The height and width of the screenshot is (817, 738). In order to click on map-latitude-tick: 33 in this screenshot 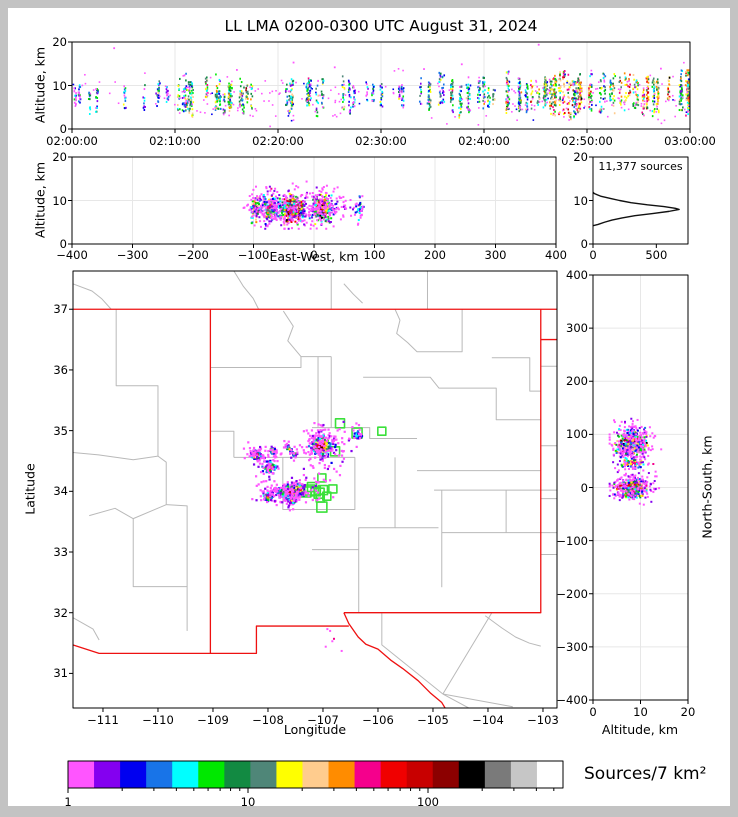, I will do `click(60, 552)`.